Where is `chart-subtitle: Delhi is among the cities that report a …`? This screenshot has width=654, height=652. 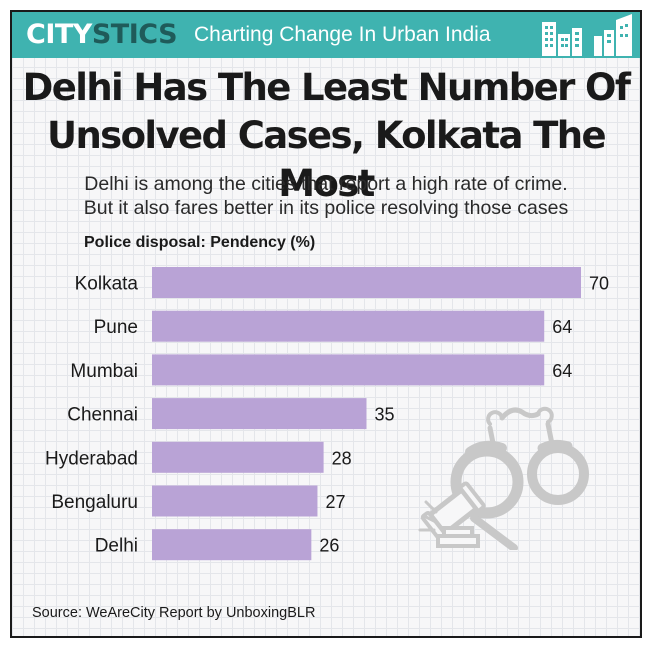
chart-subtitle: Delhi is among the cities that report a … is located at coordinates (326, 196).